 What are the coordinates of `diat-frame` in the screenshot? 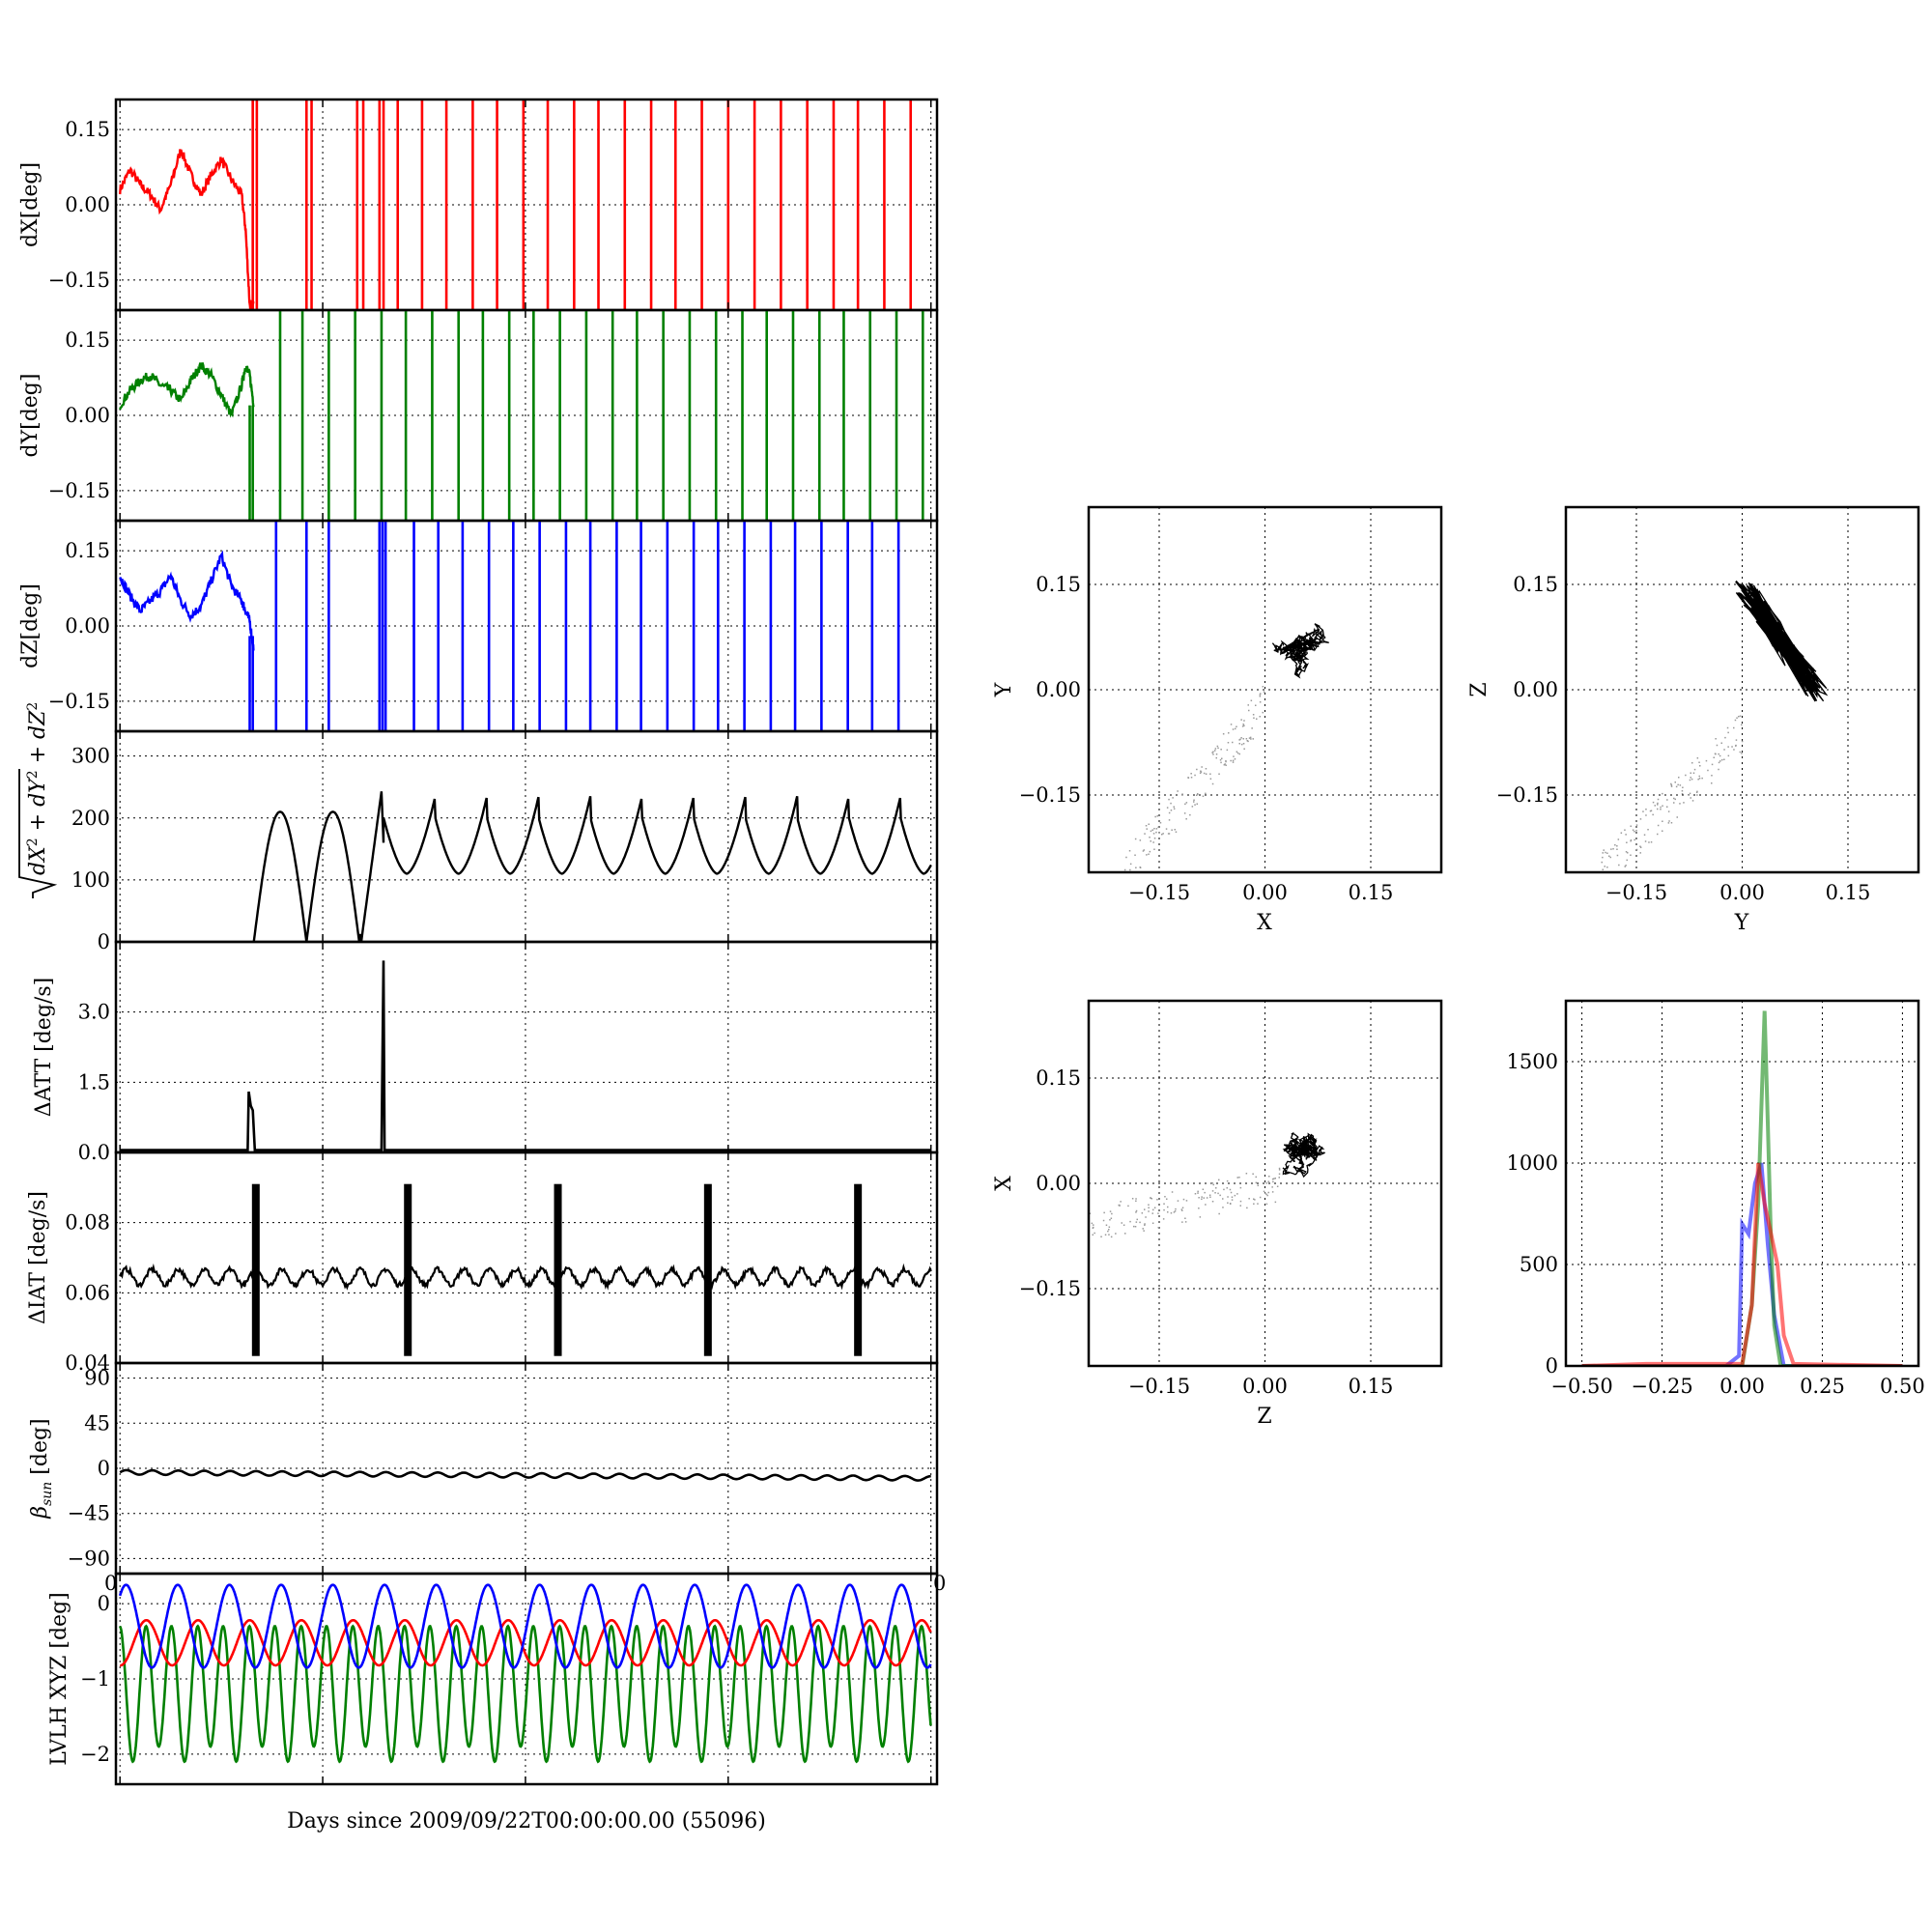 It's located at (526, 1258).